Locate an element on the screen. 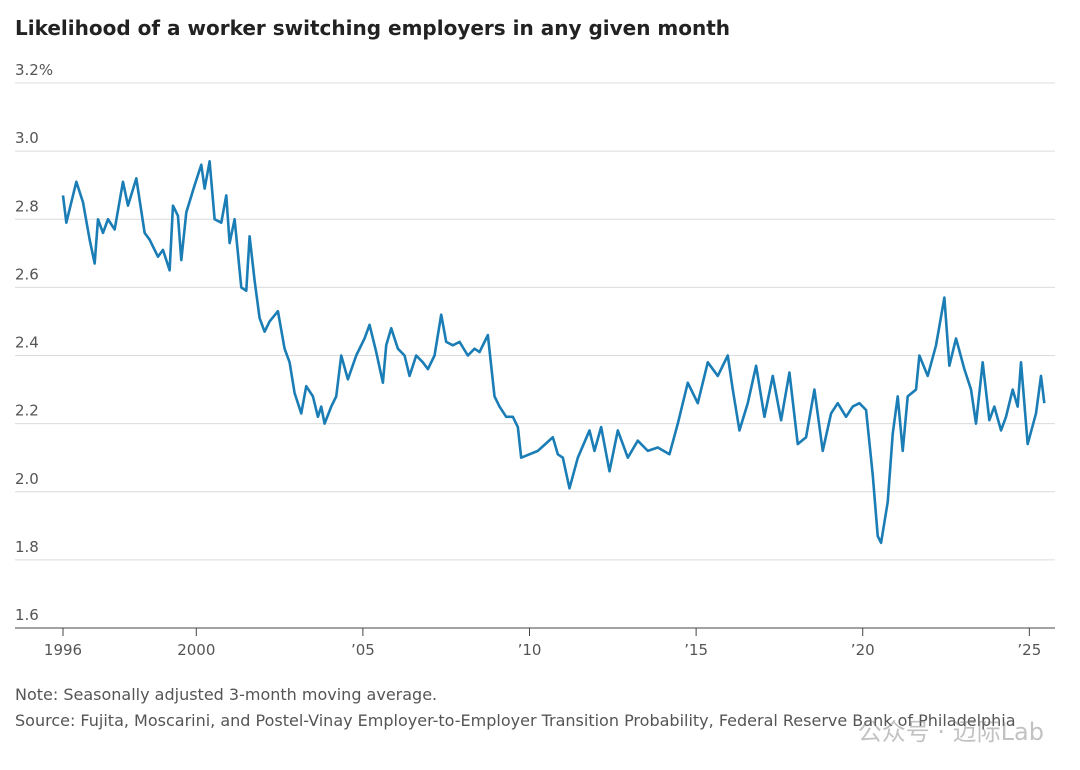  y-tick-label: 2.6 is located at coordinates (27, 274).